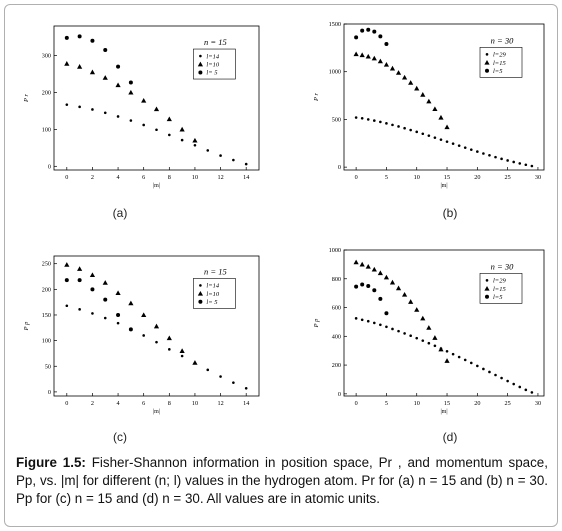 The width and height of the screenshot is (562, 531). I want to click on legend-title: n = 30, so click(502, 266).